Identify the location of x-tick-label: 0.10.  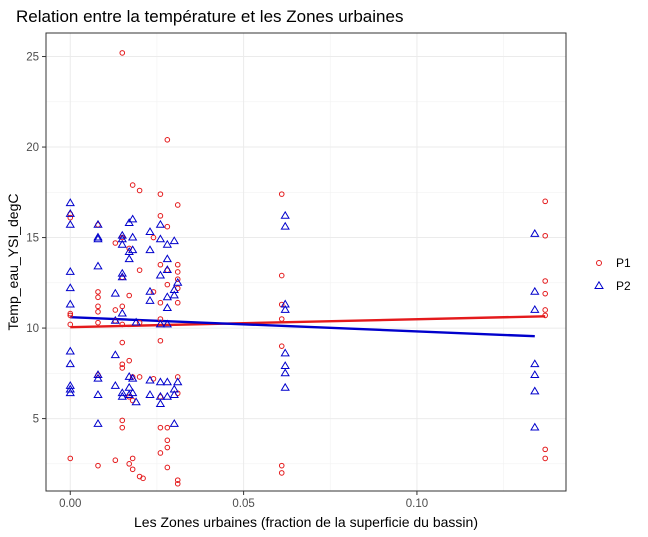
(417, 504).